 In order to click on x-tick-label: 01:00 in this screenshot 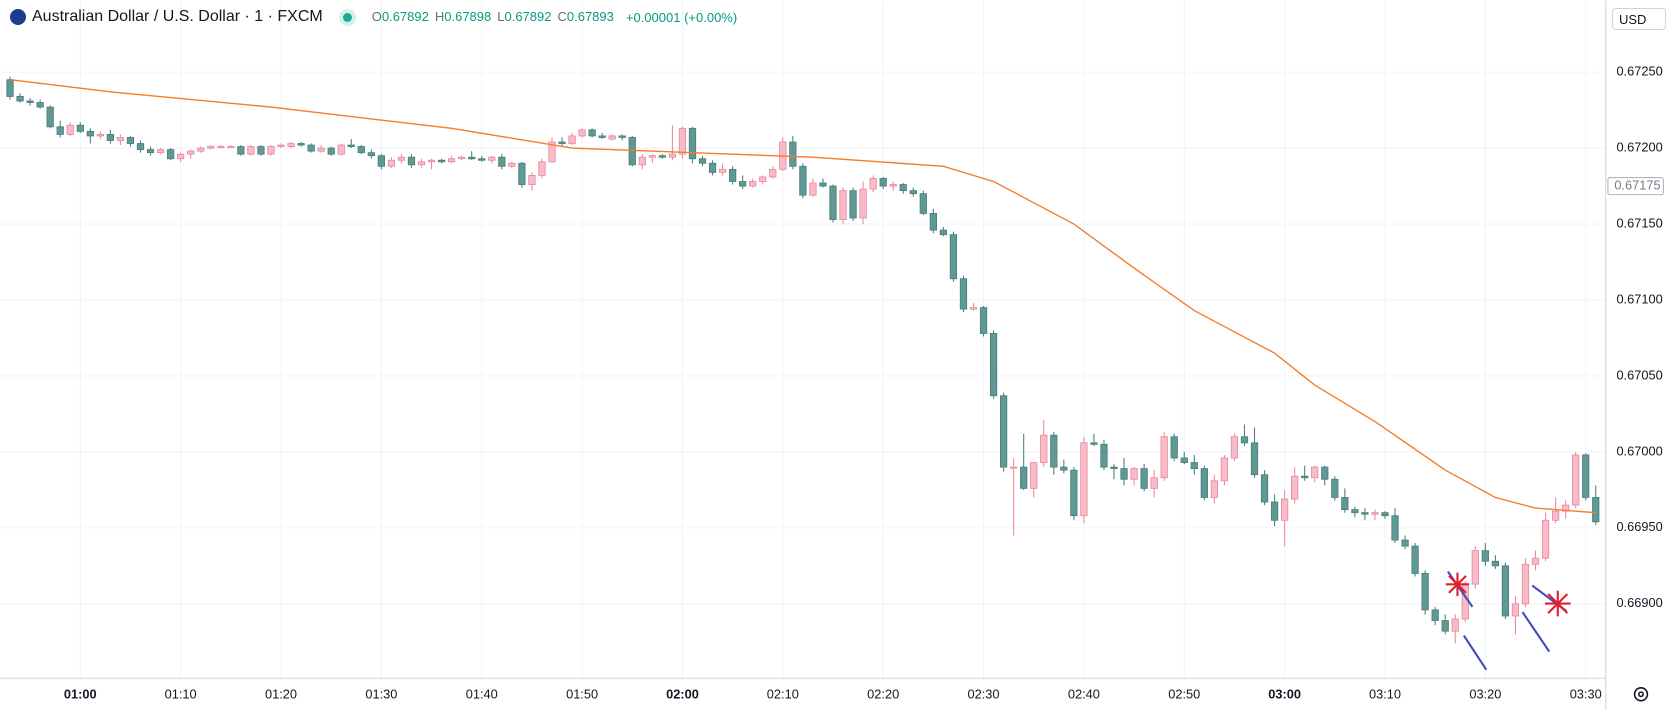, I will do `click(80, 694)`.